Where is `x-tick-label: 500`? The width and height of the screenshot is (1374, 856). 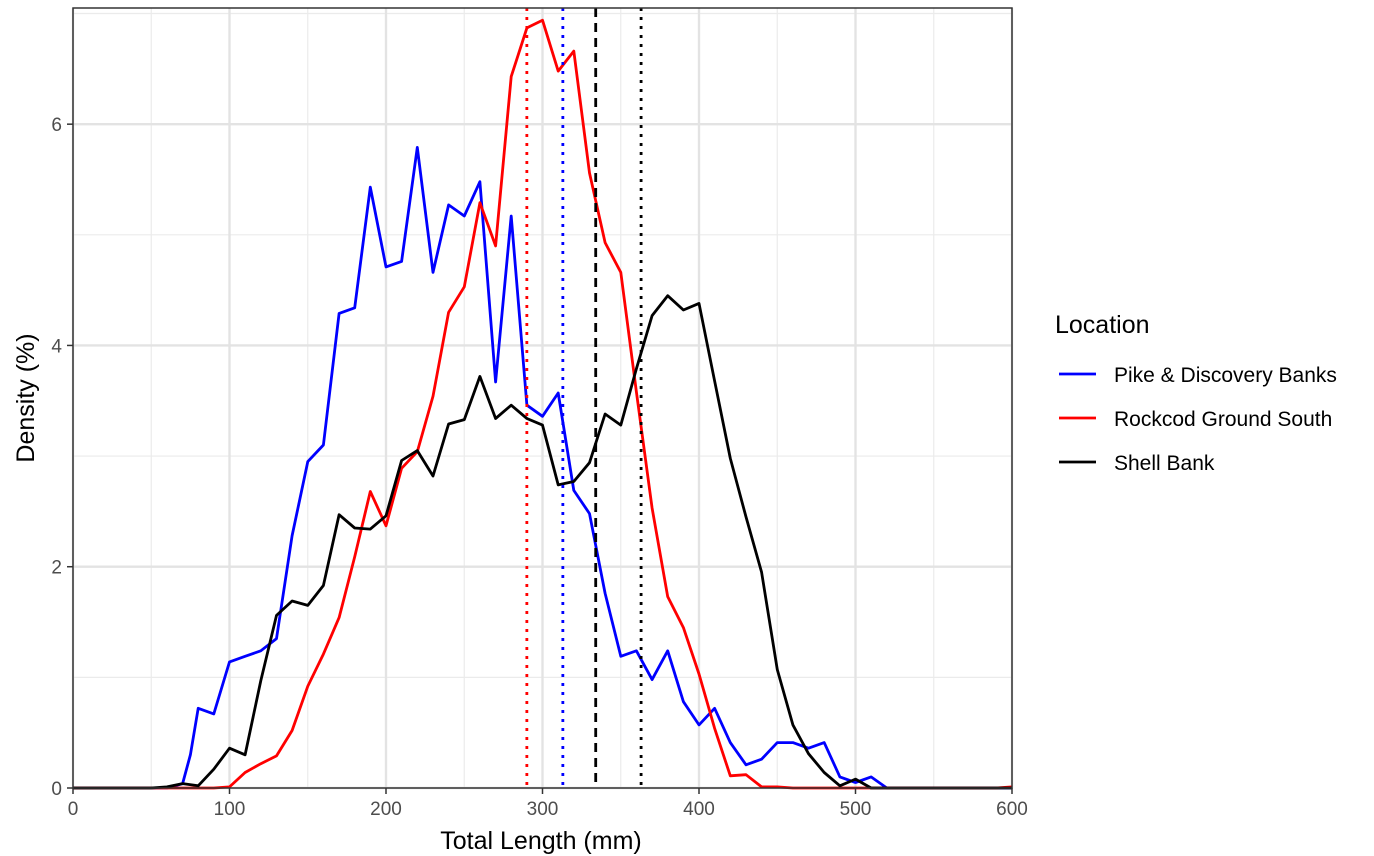 x-tick-label: 500 is located at coordinates (856, 809).